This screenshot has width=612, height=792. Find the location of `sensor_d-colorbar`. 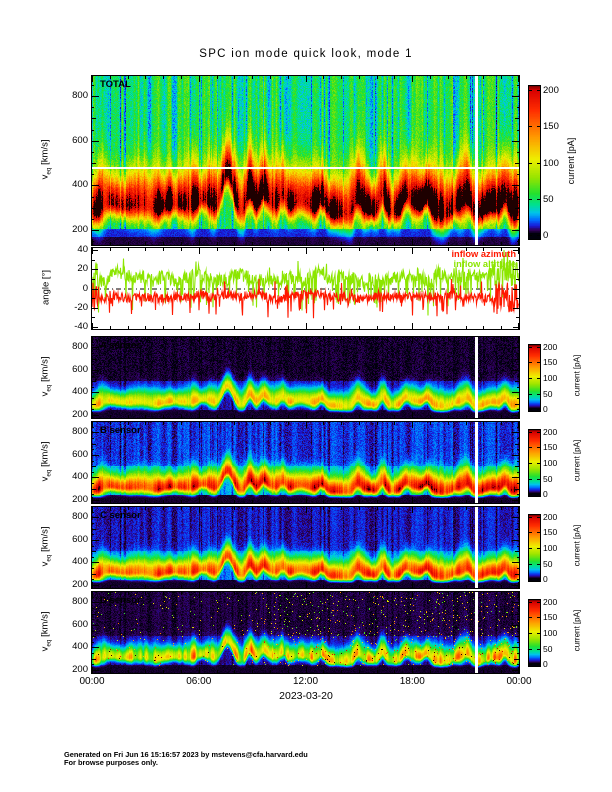

sensor_d-colorbar is located at coordinates (534, 633).